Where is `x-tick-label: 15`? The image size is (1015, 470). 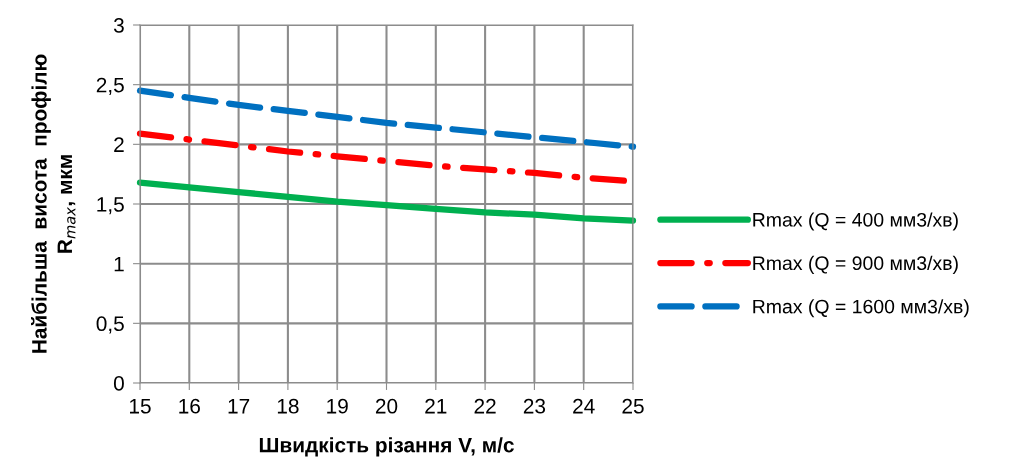 x-tick-label: 15 is located at coordinates (140, 406).